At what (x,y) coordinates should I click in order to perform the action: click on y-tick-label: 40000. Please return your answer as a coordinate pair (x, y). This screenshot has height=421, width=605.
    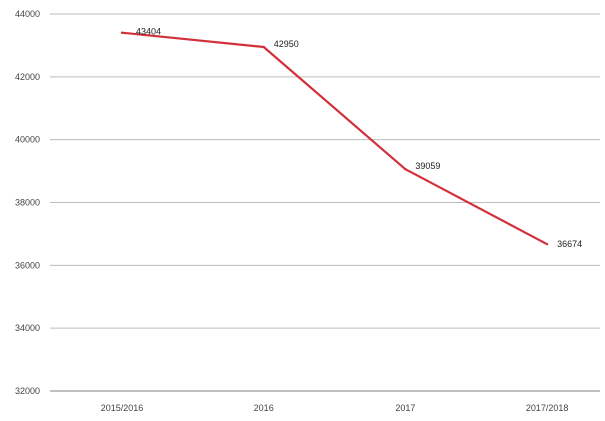
    Looking at the image, I should click on (27, 140).